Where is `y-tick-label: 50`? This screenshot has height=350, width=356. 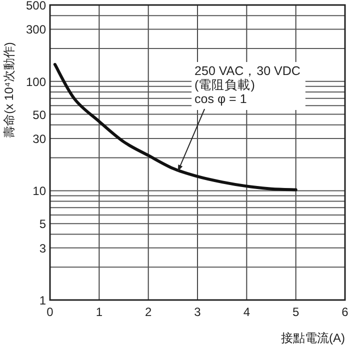
y-tick-label: 50 is located at coordinates (39, 115).